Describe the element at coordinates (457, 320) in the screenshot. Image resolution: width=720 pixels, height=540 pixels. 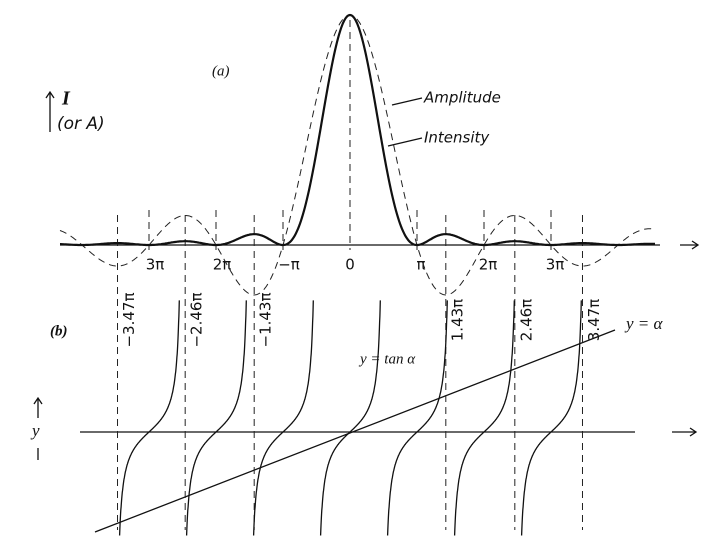
I see `root-label: 1.43π` at that location.